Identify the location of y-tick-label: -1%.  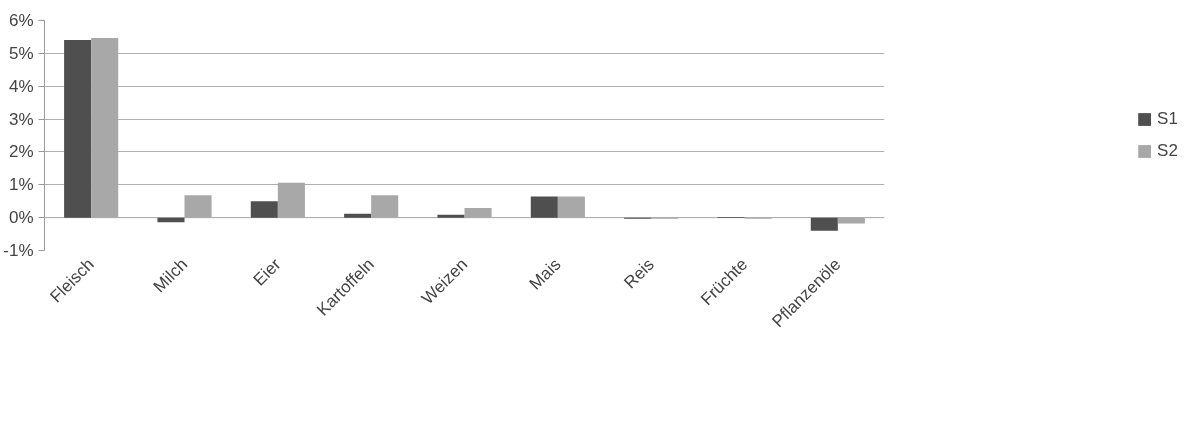
(18, 250).